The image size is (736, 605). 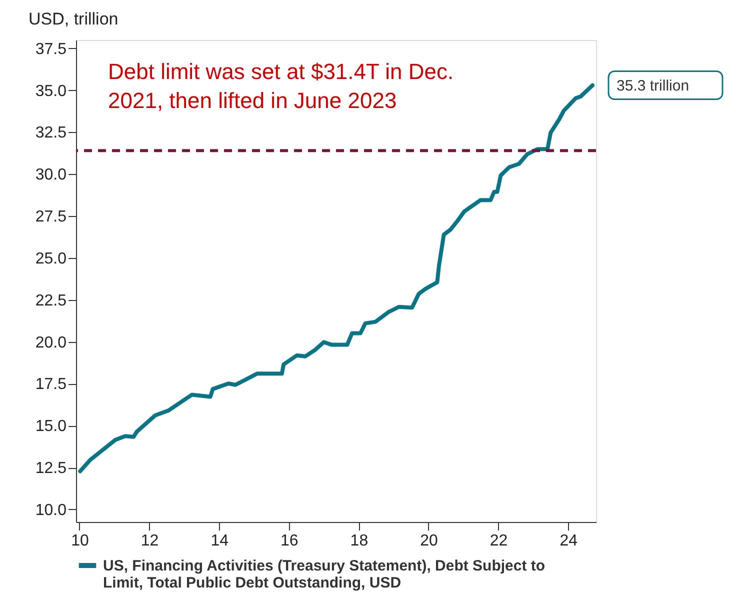 What do you see at coordinates (51, 427) in the screenshot?
I see `y-tick-label: 15.0` at bounding box center [51, 427].